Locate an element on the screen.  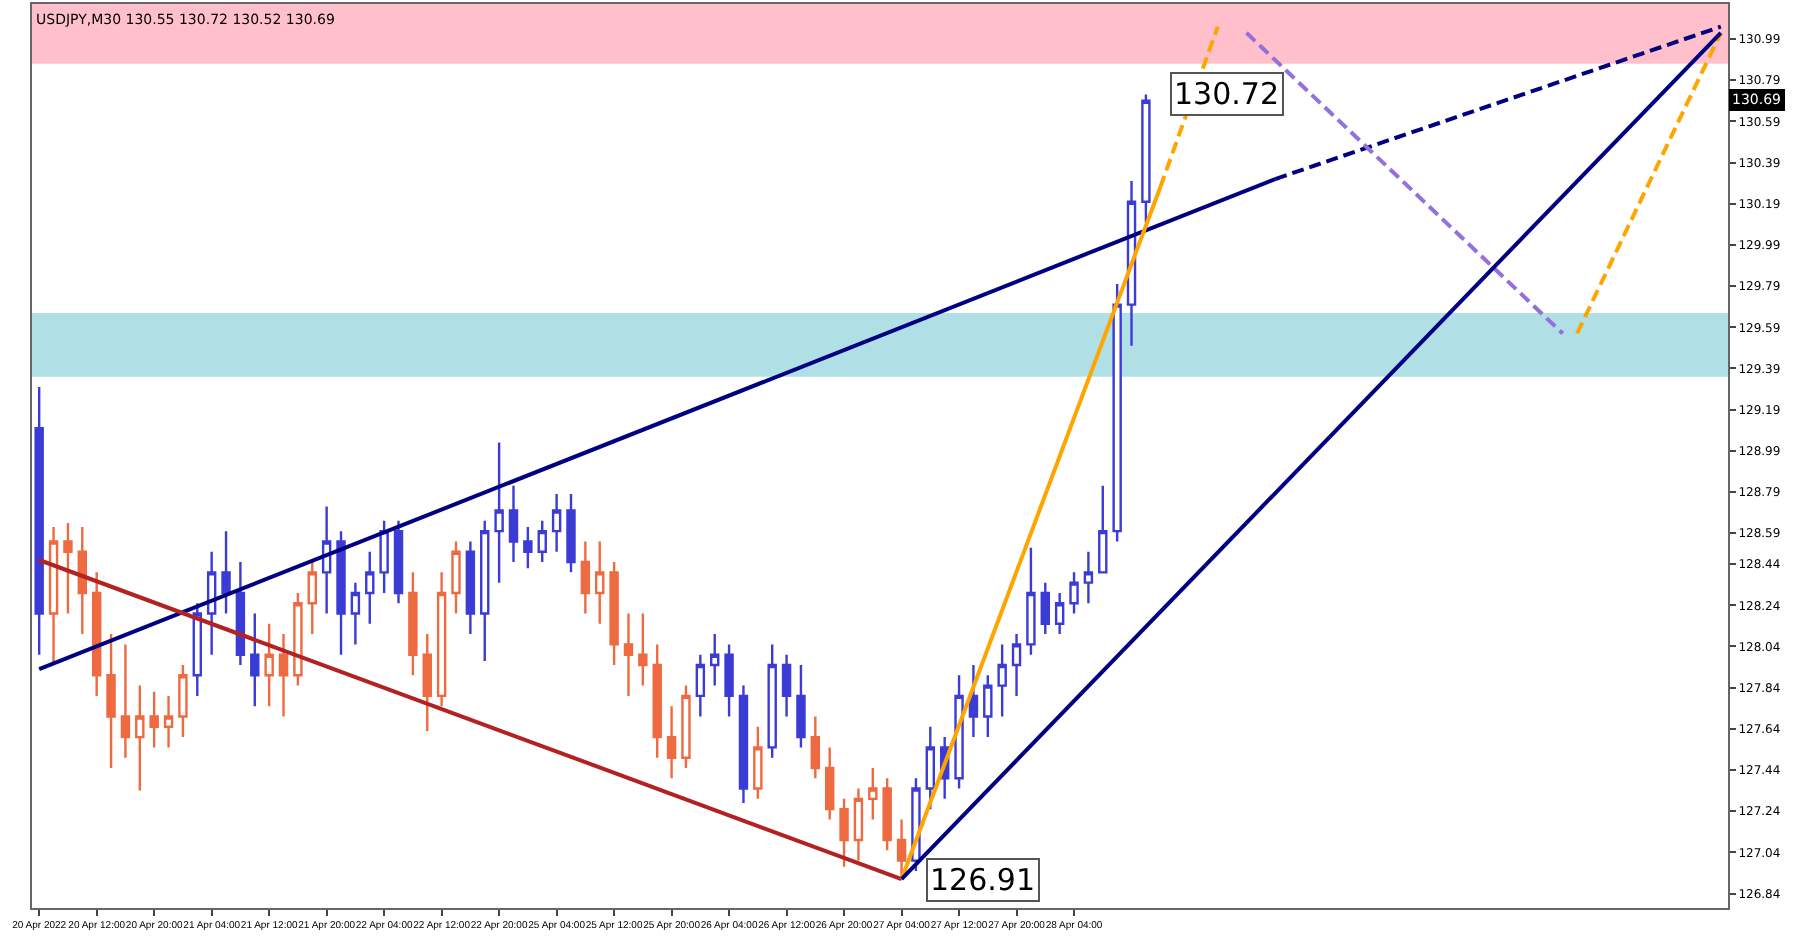
text: 126.91 is located at coordinates (982, 880).